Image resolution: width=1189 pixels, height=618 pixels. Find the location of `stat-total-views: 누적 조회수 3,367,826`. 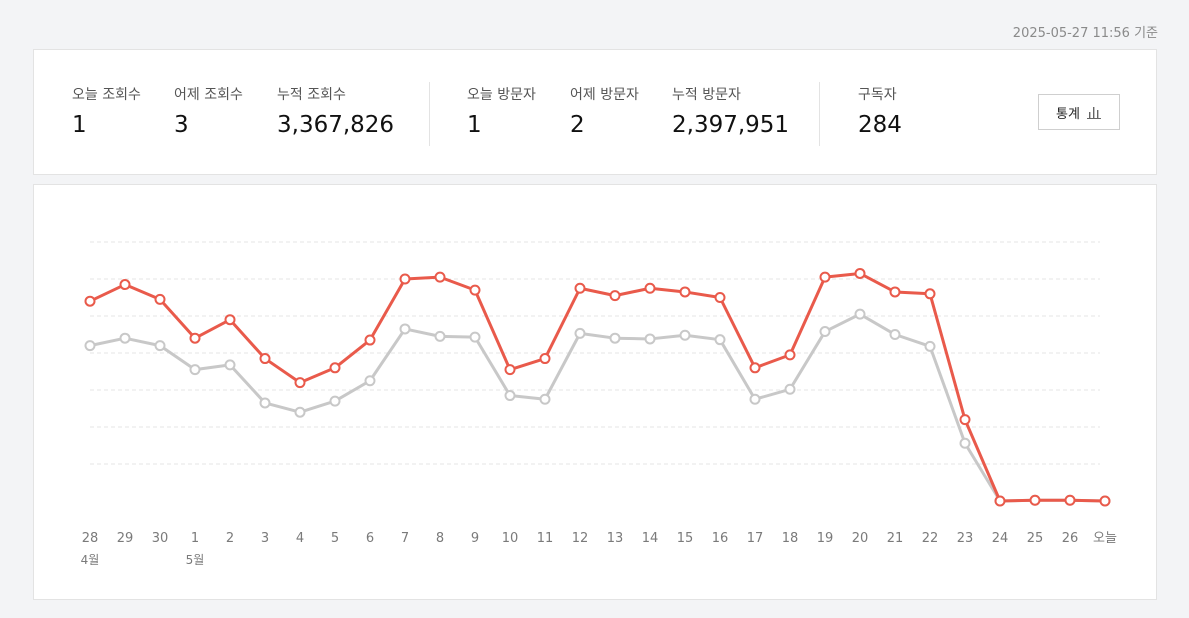

stat-total-views: 누적 조회수 3,367,826 is located at coordinates (335, 111).